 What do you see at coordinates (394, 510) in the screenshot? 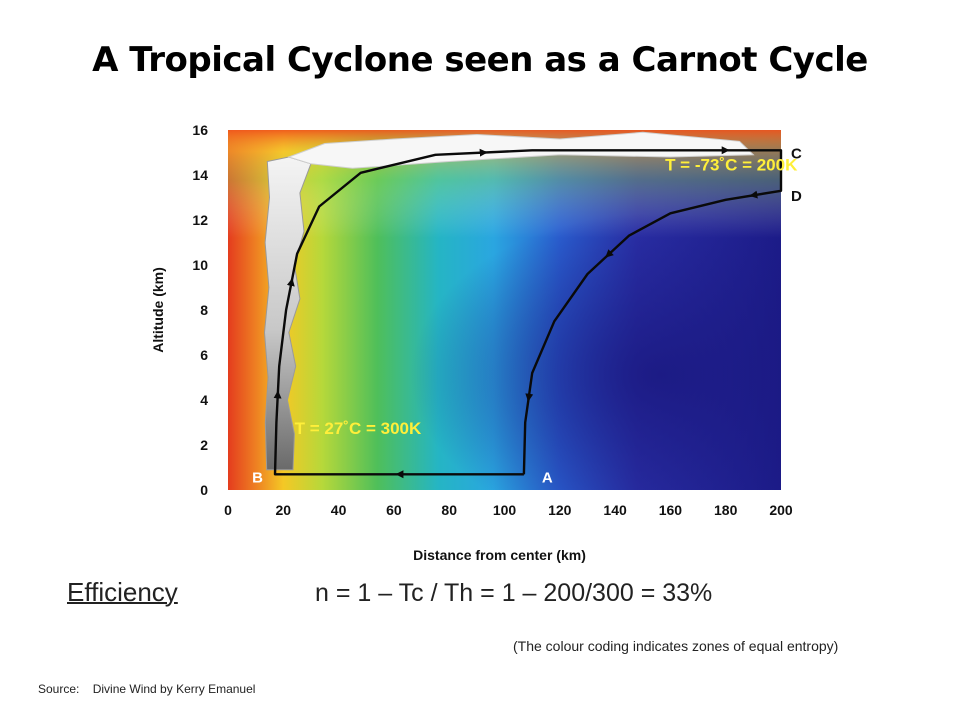
I see `x-tick-label: 60` at bounding box center [394, 510].